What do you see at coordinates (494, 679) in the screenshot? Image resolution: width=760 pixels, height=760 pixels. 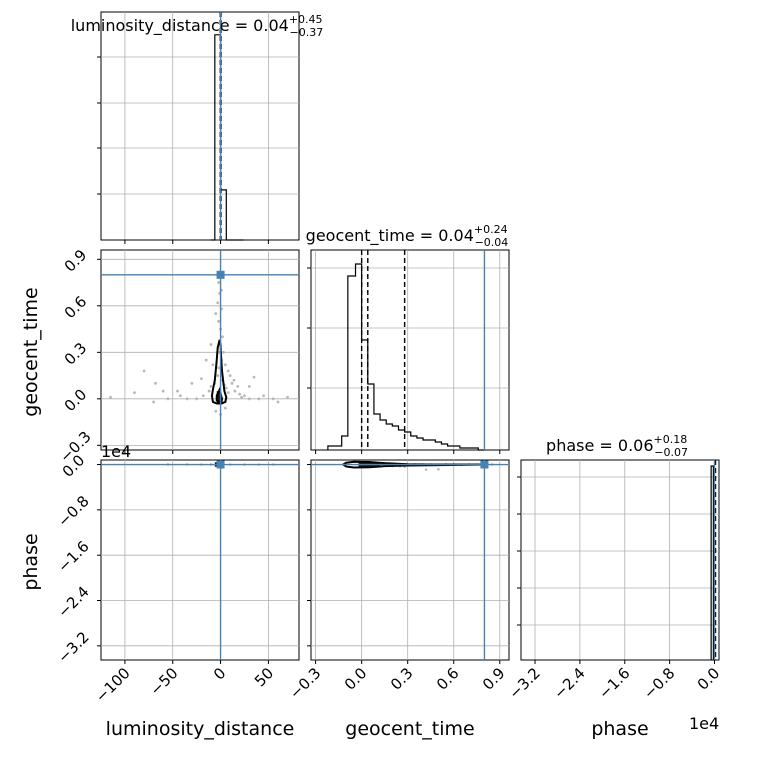 I see `xtick-label-geocent-time-4: 0.9` at bounding box center [494, 679].